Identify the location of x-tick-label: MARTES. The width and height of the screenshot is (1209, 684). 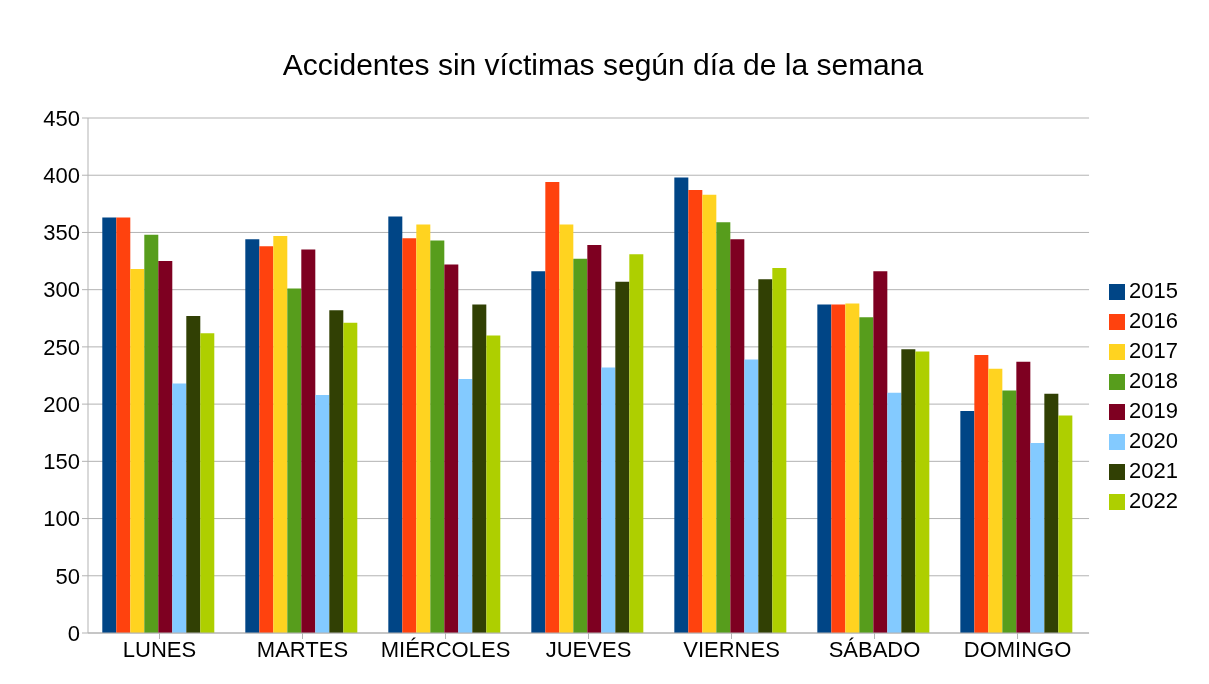
(302, 649).